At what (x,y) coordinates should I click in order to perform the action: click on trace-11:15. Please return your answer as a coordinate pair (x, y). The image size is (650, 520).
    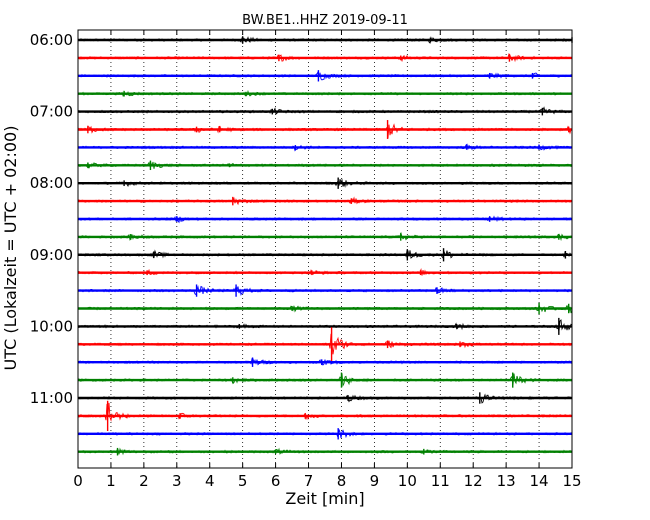
    Looking at the image, I should click on (325, 416).